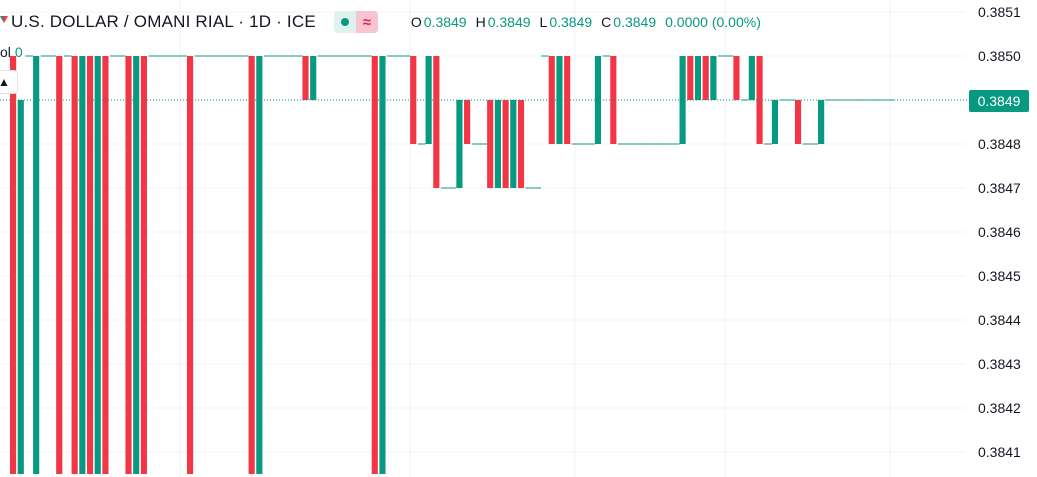 The image size is (1037, 477). Describe the element at coordinates (5, 82) in the screenshot. I see `chevron-up-icon: ▲` at that location.